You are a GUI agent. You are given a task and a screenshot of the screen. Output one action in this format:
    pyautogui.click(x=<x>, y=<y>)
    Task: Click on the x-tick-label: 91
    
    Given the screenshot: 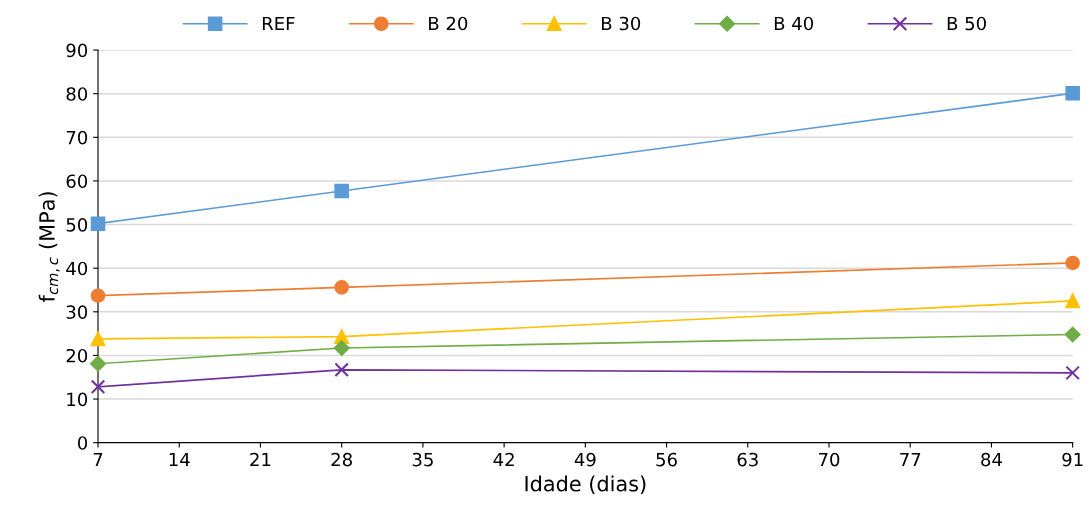 What is the action you would take?
    pyautogui.click(x=1072, y=459)
    